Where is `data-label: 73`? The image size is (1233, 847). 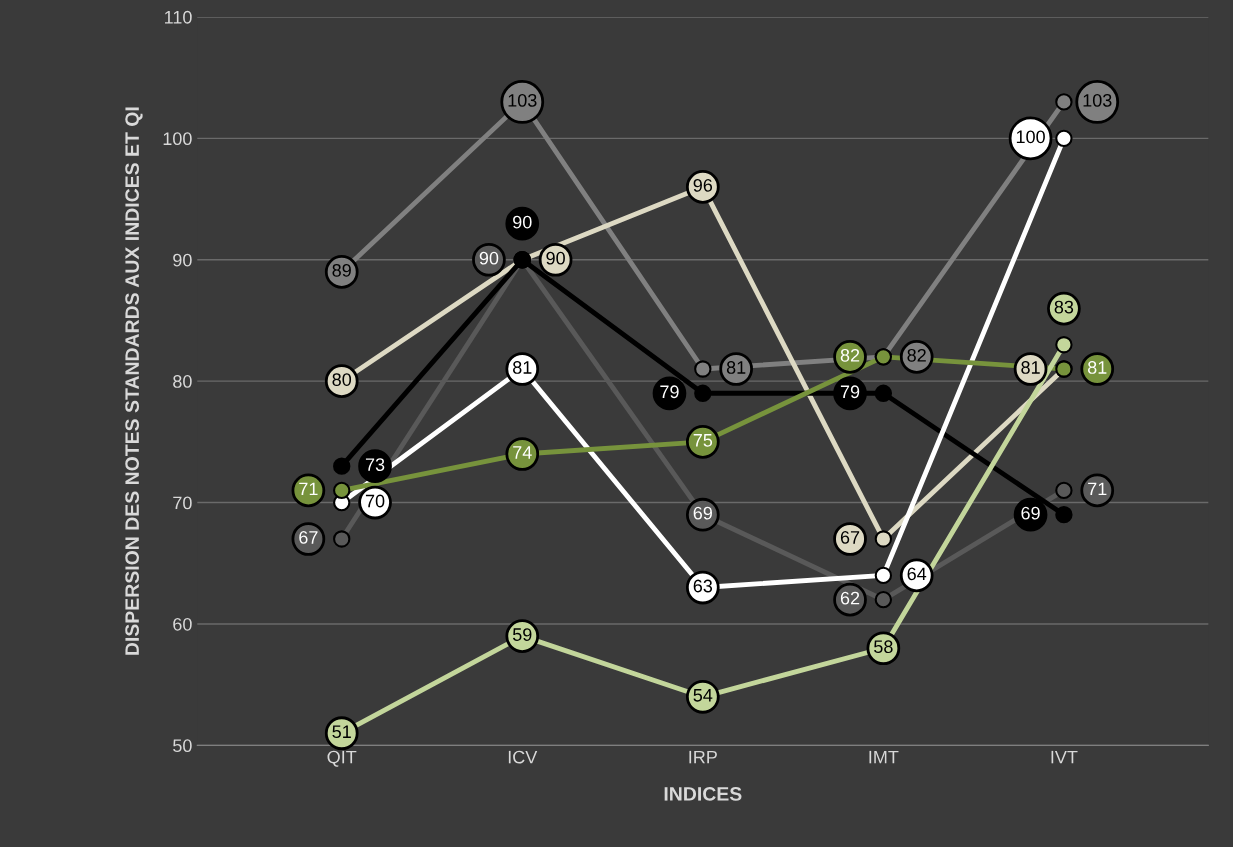
data-label: 73 is located at coordinates (375, 464).